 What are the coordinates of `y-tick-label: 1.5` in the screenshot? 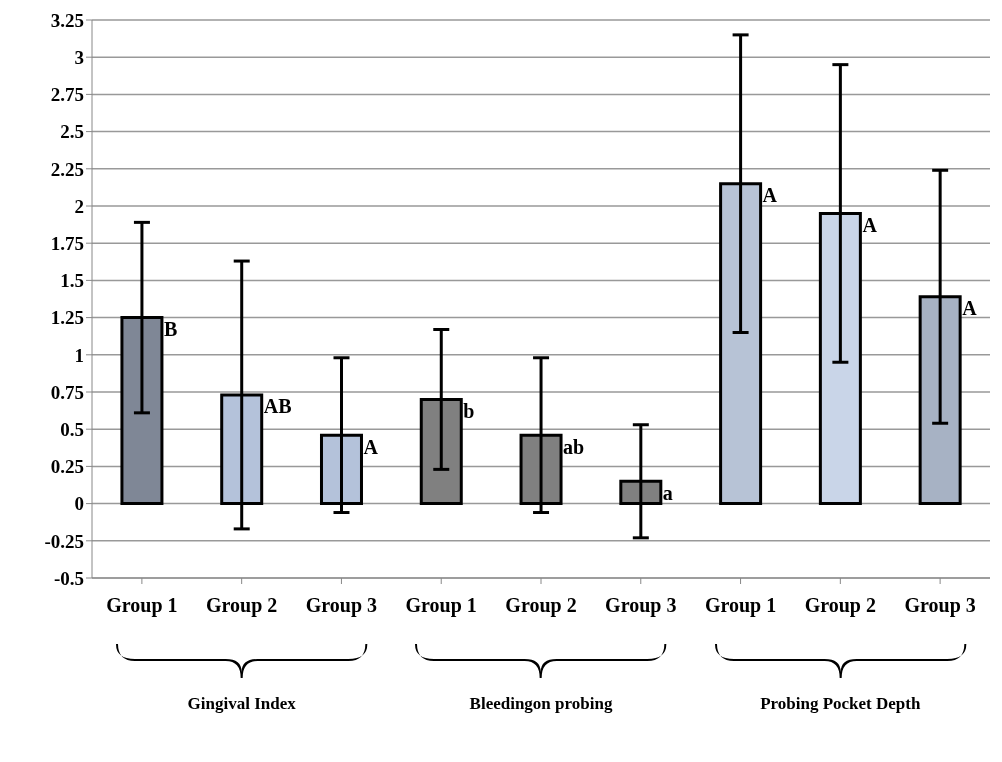 It's located at (72, 281).